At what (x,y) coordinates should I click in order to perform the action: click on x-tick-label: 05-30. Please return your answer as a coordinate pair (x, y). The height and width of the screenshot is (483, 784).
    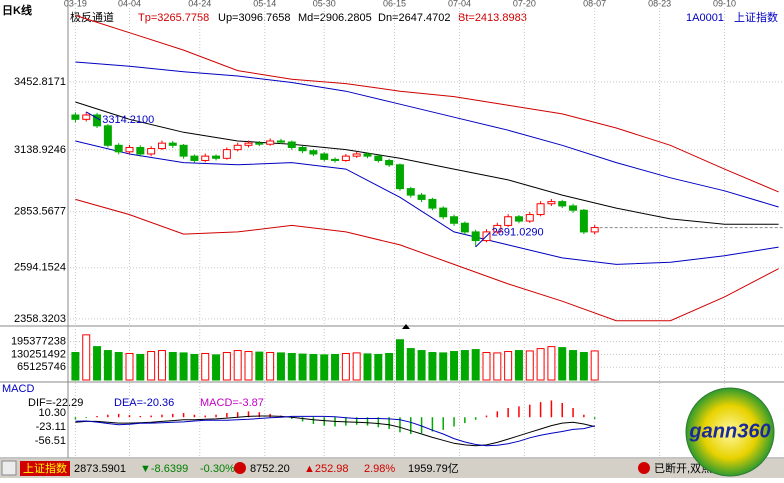
    Looking at the image, I should click on (324, 4).